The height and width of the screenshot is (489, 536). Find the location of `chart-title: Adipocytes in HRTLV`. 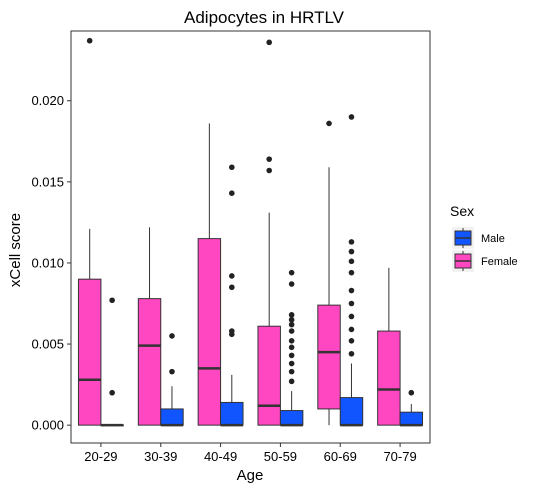

chart-title: Adipocytes in HRTLV is located at coordinates (264, 17).